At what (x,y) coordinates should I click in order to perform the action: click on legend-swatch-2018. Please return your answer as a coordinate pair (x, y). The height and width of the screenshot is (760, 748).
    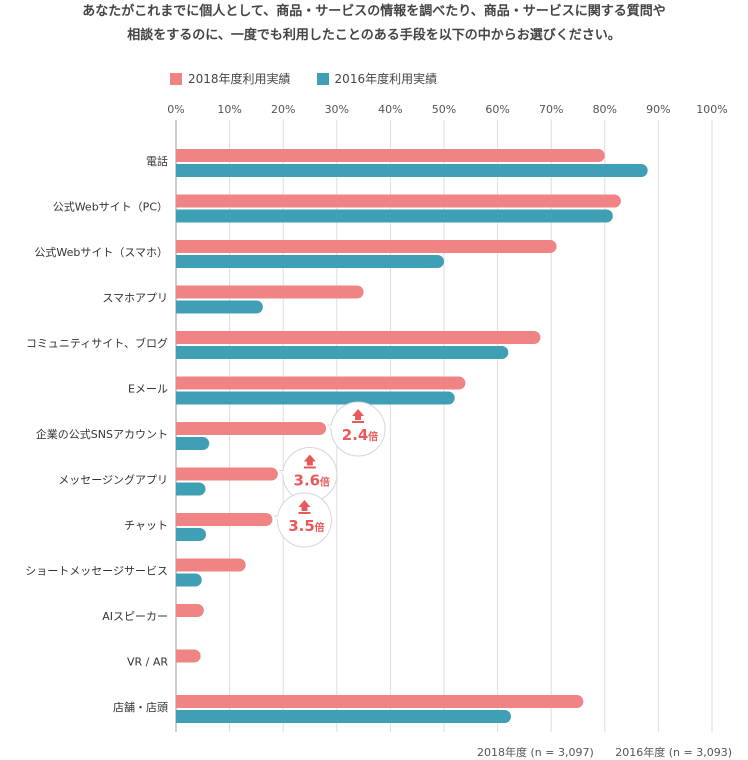
    Looking at the image, I should click on (176, 78).